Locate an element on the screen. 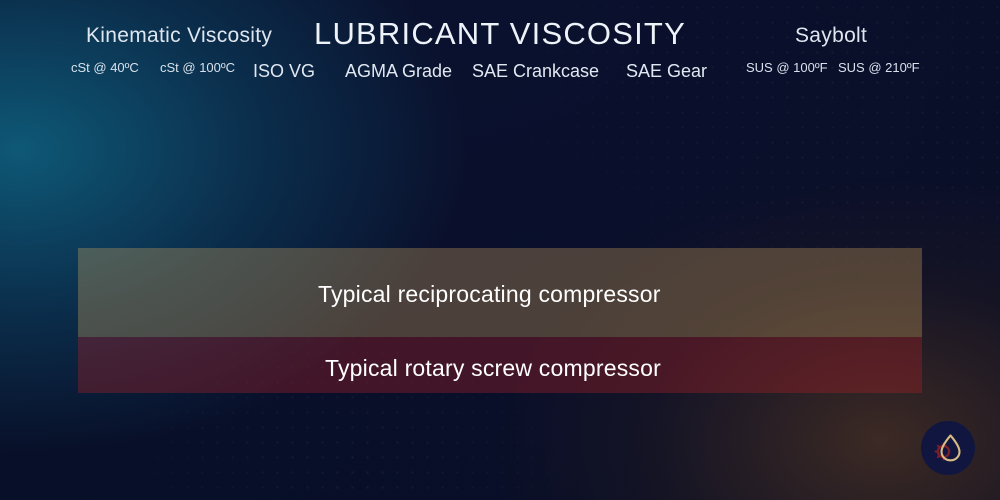 Image resolution: width=1000 pixels, height=500 pixels. column-header-cst40: cSt @ 40ºC is located at coordinates (105, 67).